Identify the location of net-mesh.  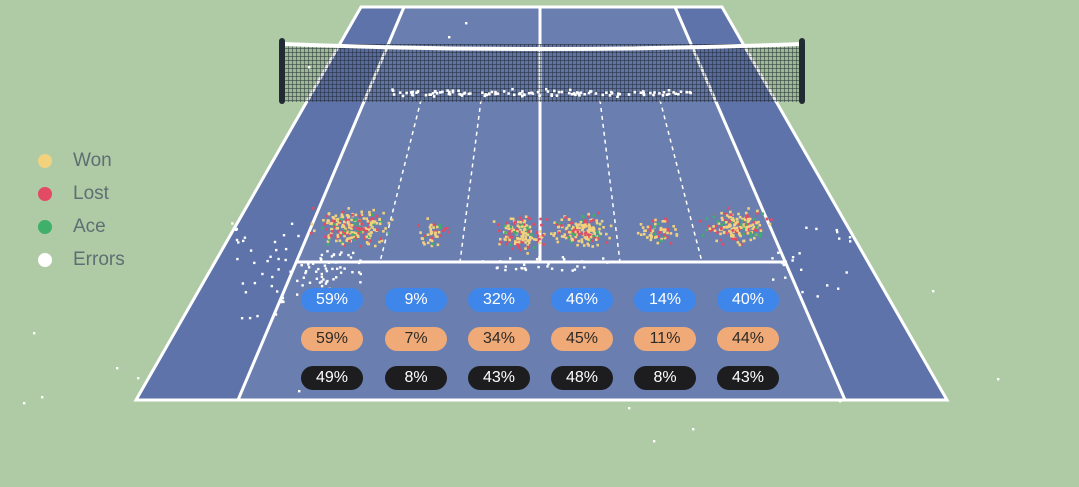
(542, 73).